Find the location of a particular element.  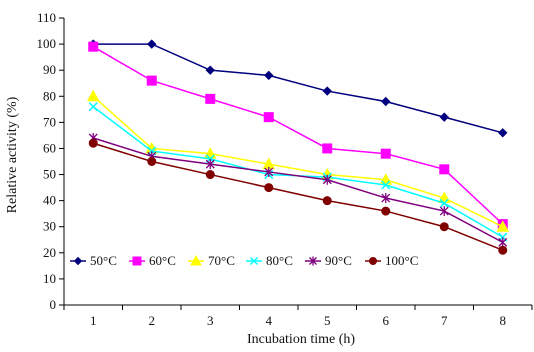

x-tick-label: 7 is located at coordinates (444, 320).